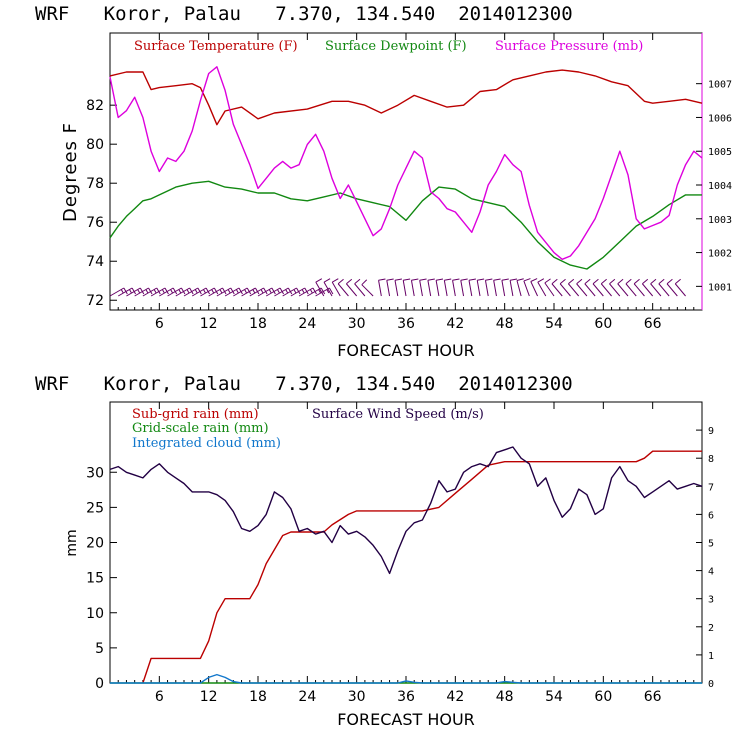 This screenshot has width=740, height=740. Describe the element at coordinates (95, 473) in the screenshot. I see `y-tick-label: 30` at that location.